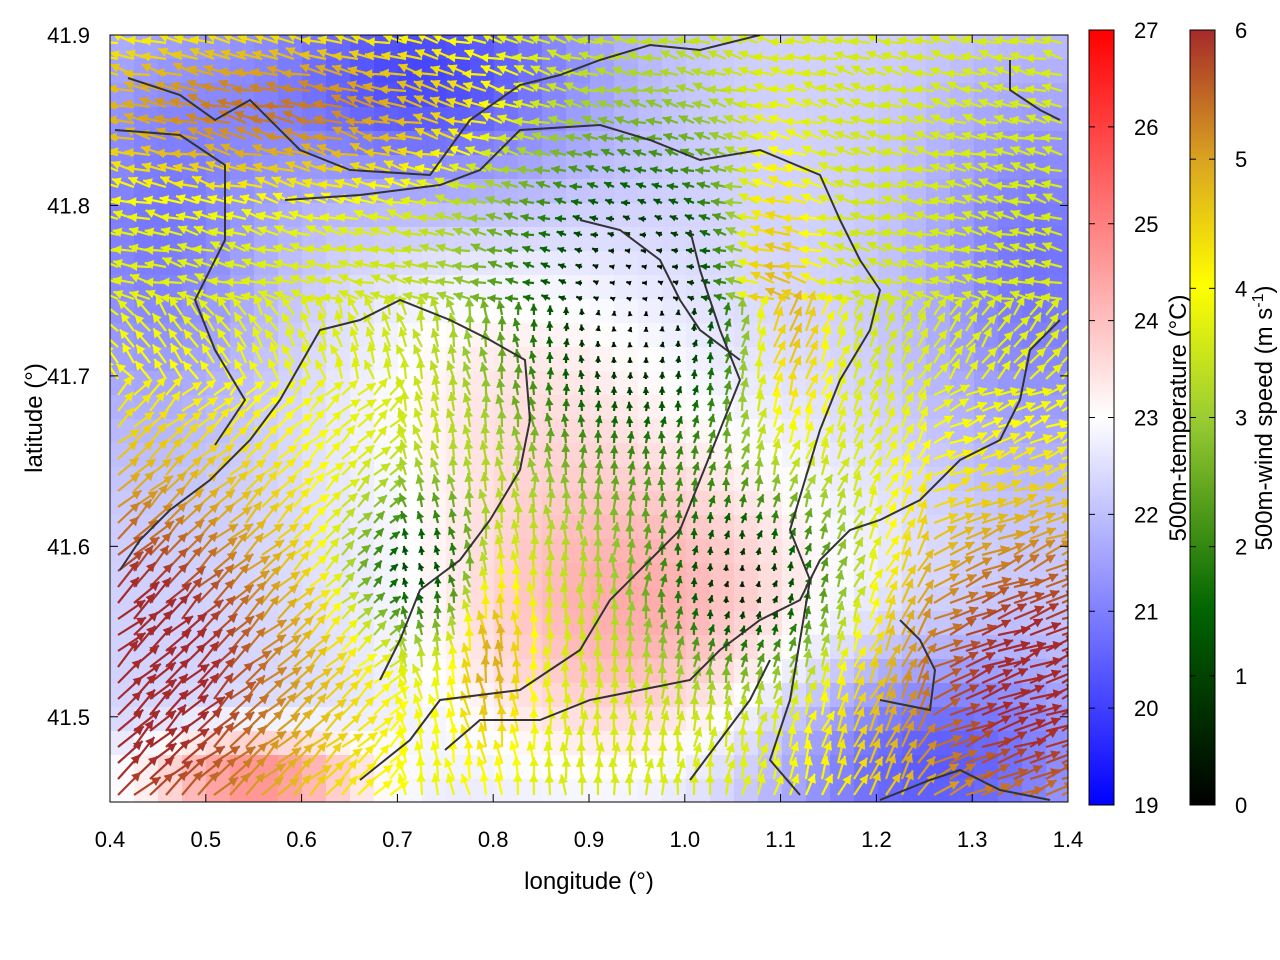 The image size is (1280, 960). Describe the element at coordinates (589, 881) in the screenshot. I see `x-axis-label: longitude (°)` at that location.